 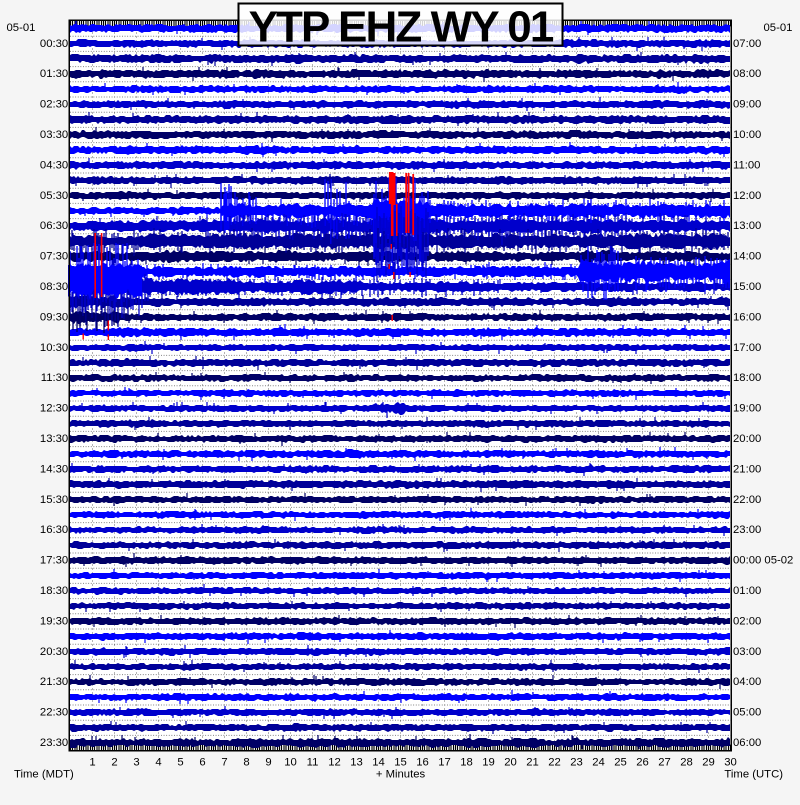 I want to click on svg-text: 17, so click(x=444, y=763).